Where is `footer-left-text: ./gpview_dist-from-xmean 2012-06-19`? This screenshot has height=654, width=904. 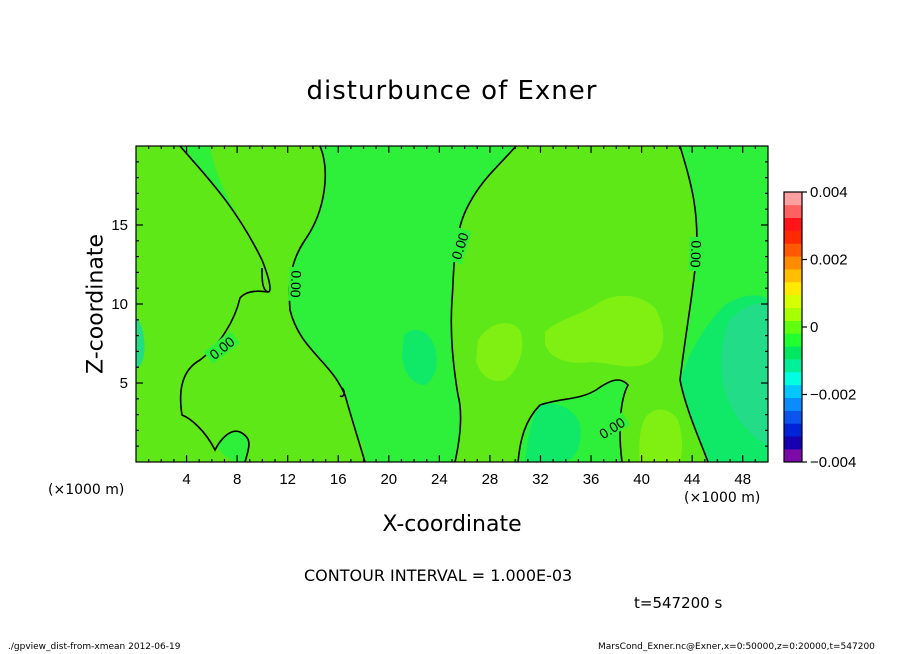 footer-left-text: ./gpview_dist-from-xmean 2012-06-19 is located at coordinates (94, 647).